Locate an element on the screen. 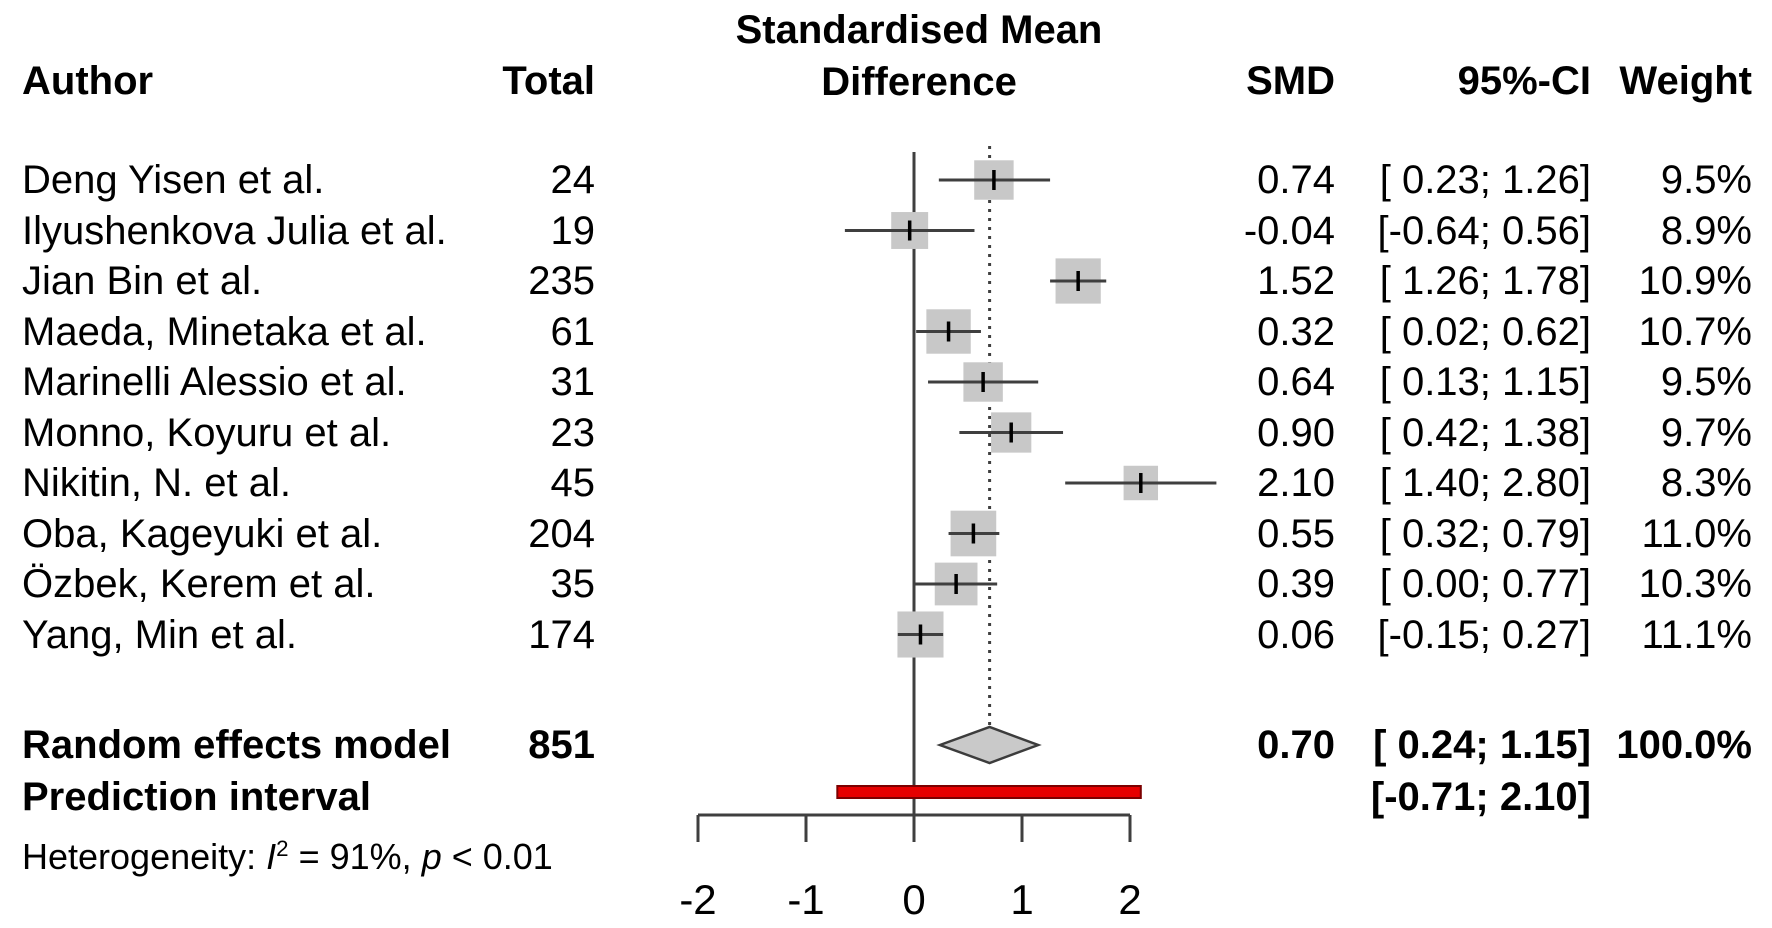 This screenshot has height=928, width=1772. heterogeneity-suffix: < 0.01 is located at coordinates (497, 856).